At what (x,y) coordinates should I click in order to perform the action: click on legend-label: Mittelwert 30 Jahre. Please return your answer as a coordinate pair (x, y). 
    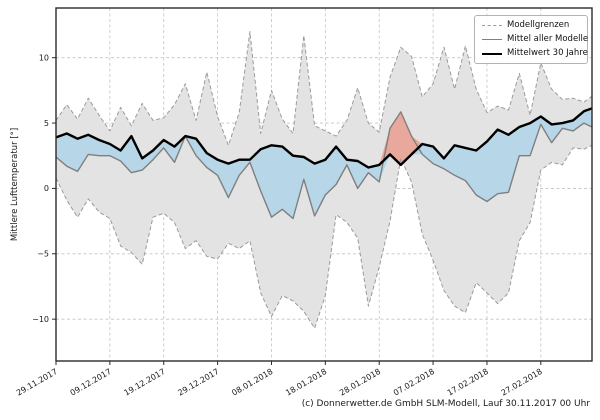
    Looking at the image, I should click on (547, 53).